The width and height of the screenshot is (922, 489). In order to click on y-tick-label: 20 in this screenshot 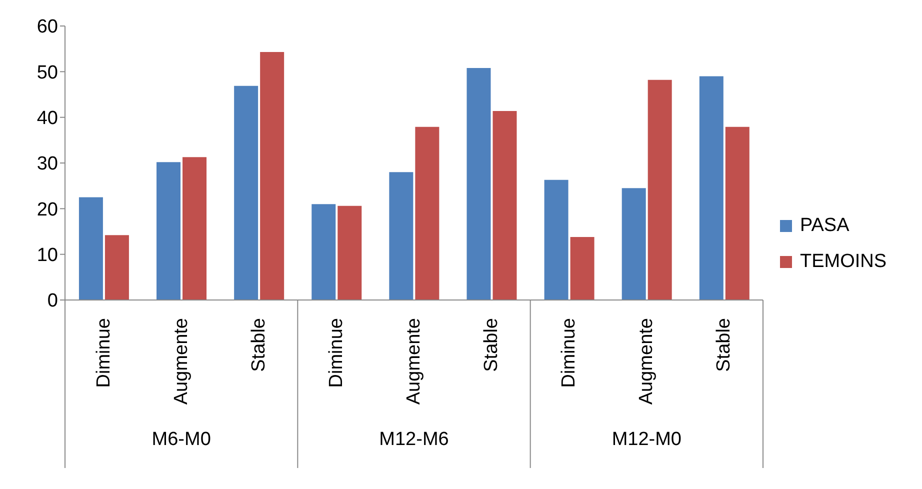, I will do `click(47, 209)`.